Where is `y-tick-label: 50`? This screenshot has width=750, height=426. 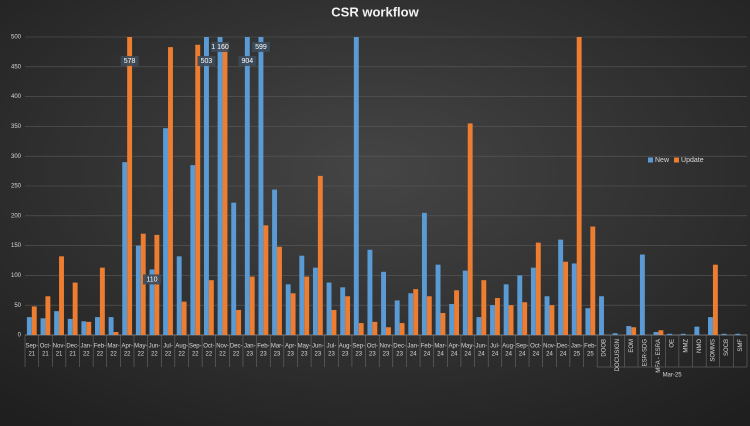
y-tick-label: 50 is located at coordinates (17, 306).